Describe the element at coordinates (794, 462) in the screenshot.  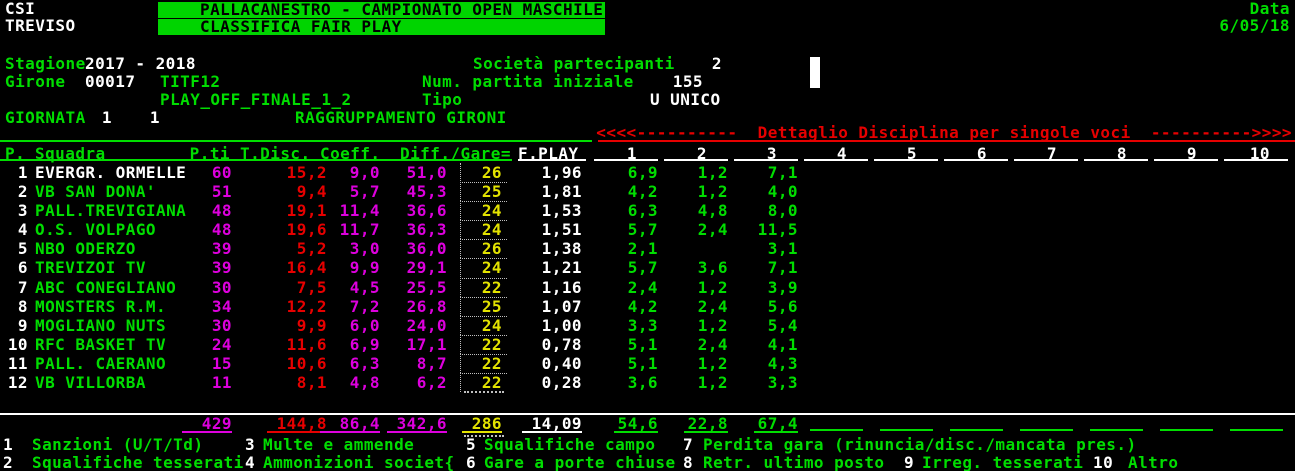
I see `legend-text-8: Retr. ultimo posto` at that location.